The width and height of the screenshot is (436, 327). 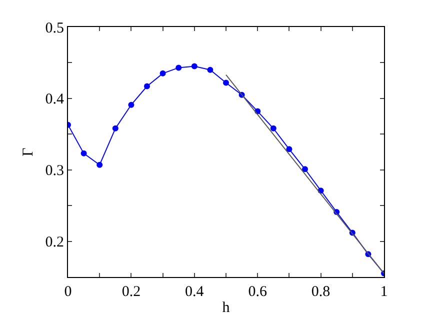 I want to click on y-tick-label: 0.3, so click(x=54, y=171).